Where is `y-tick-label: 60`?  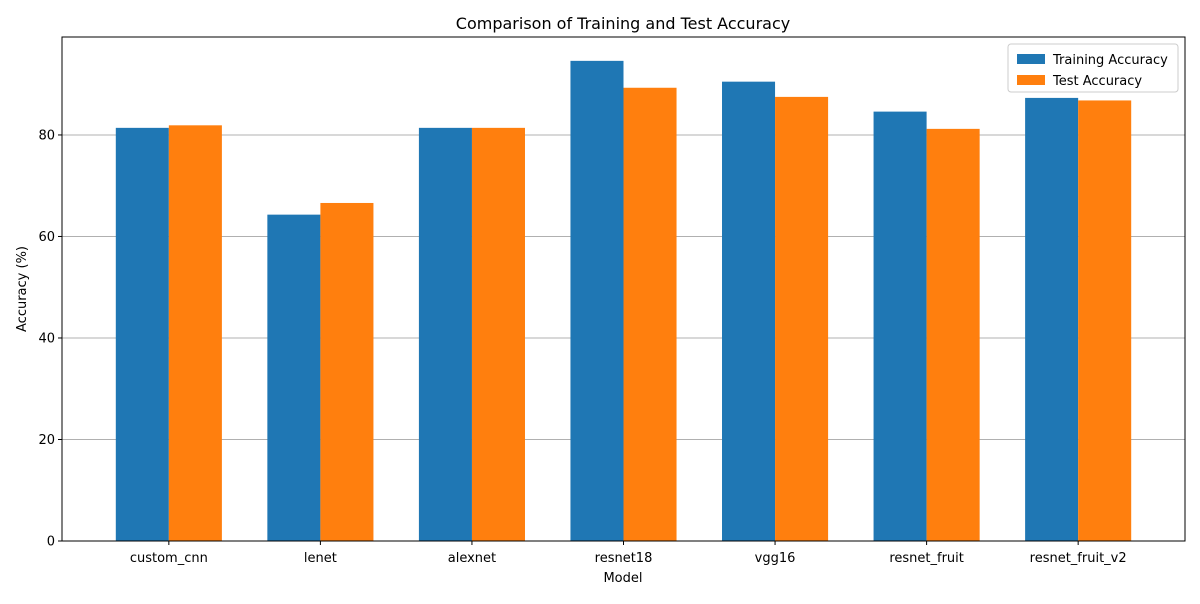
y-tick-label: 60 is located at coordinates (46, 237).